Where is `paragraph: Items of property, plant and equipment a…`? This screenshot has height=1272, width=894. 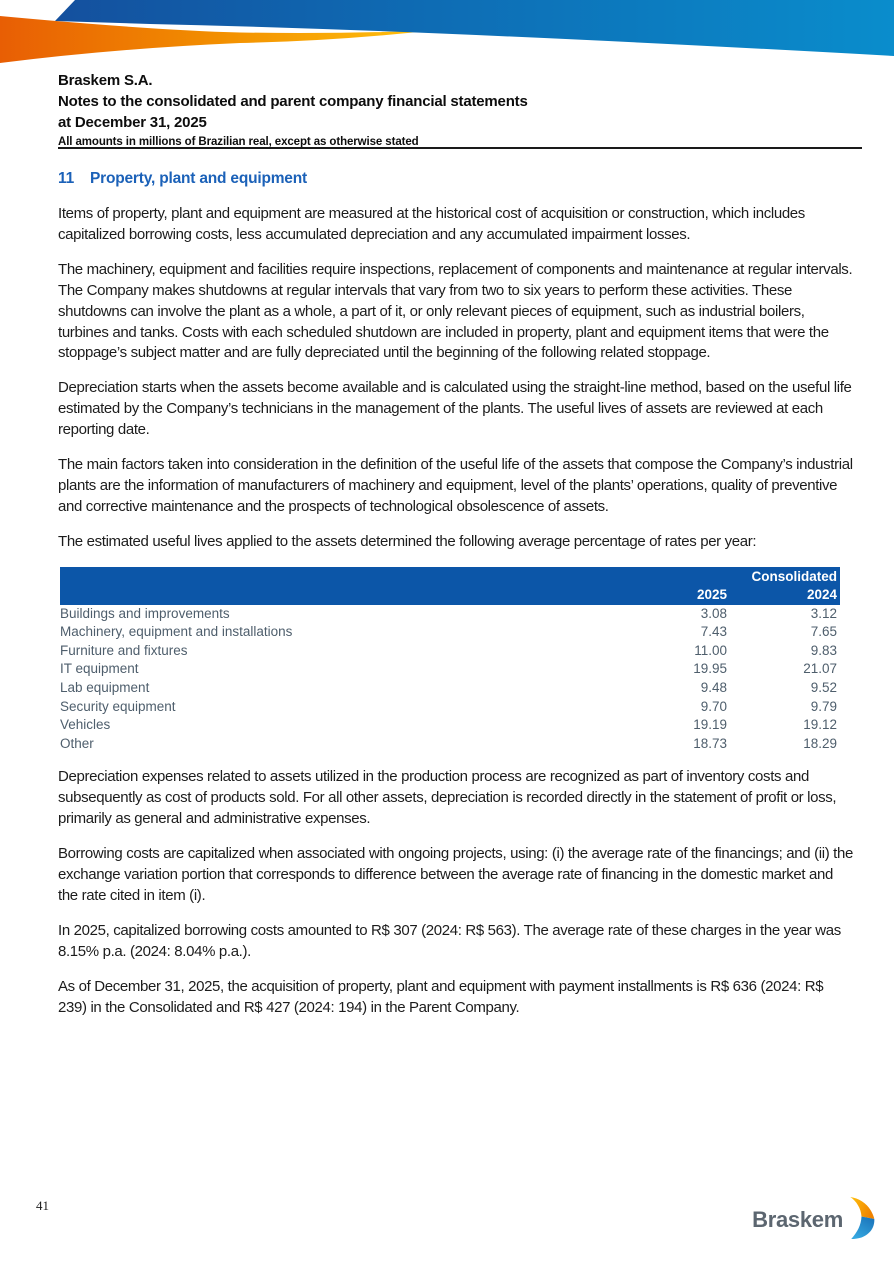
paragraph: Items of property, plant and equipment a… is located at coordinates (431, 224).